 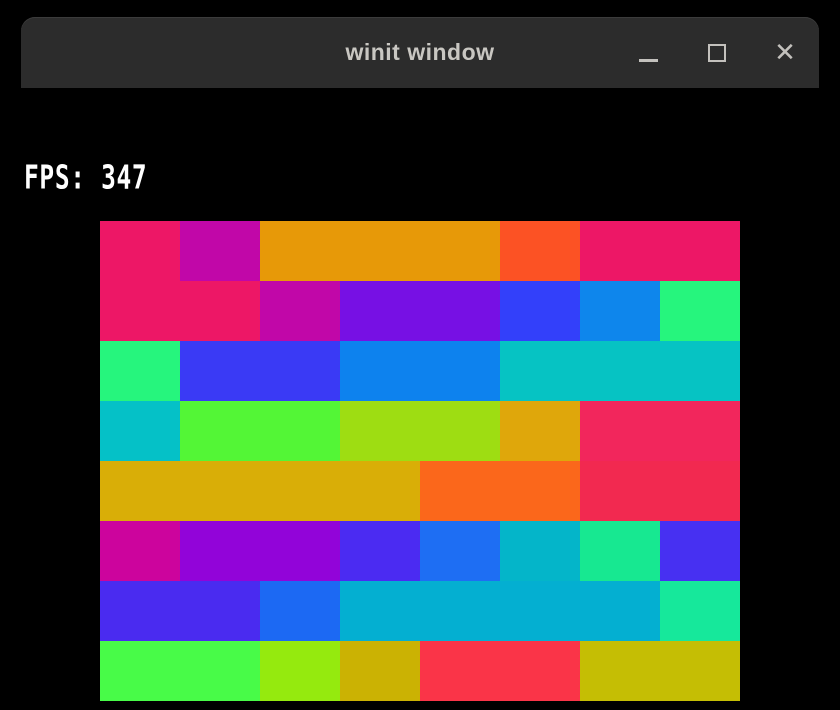 I want to click on maximize-icon, so click(x=717, y=53).